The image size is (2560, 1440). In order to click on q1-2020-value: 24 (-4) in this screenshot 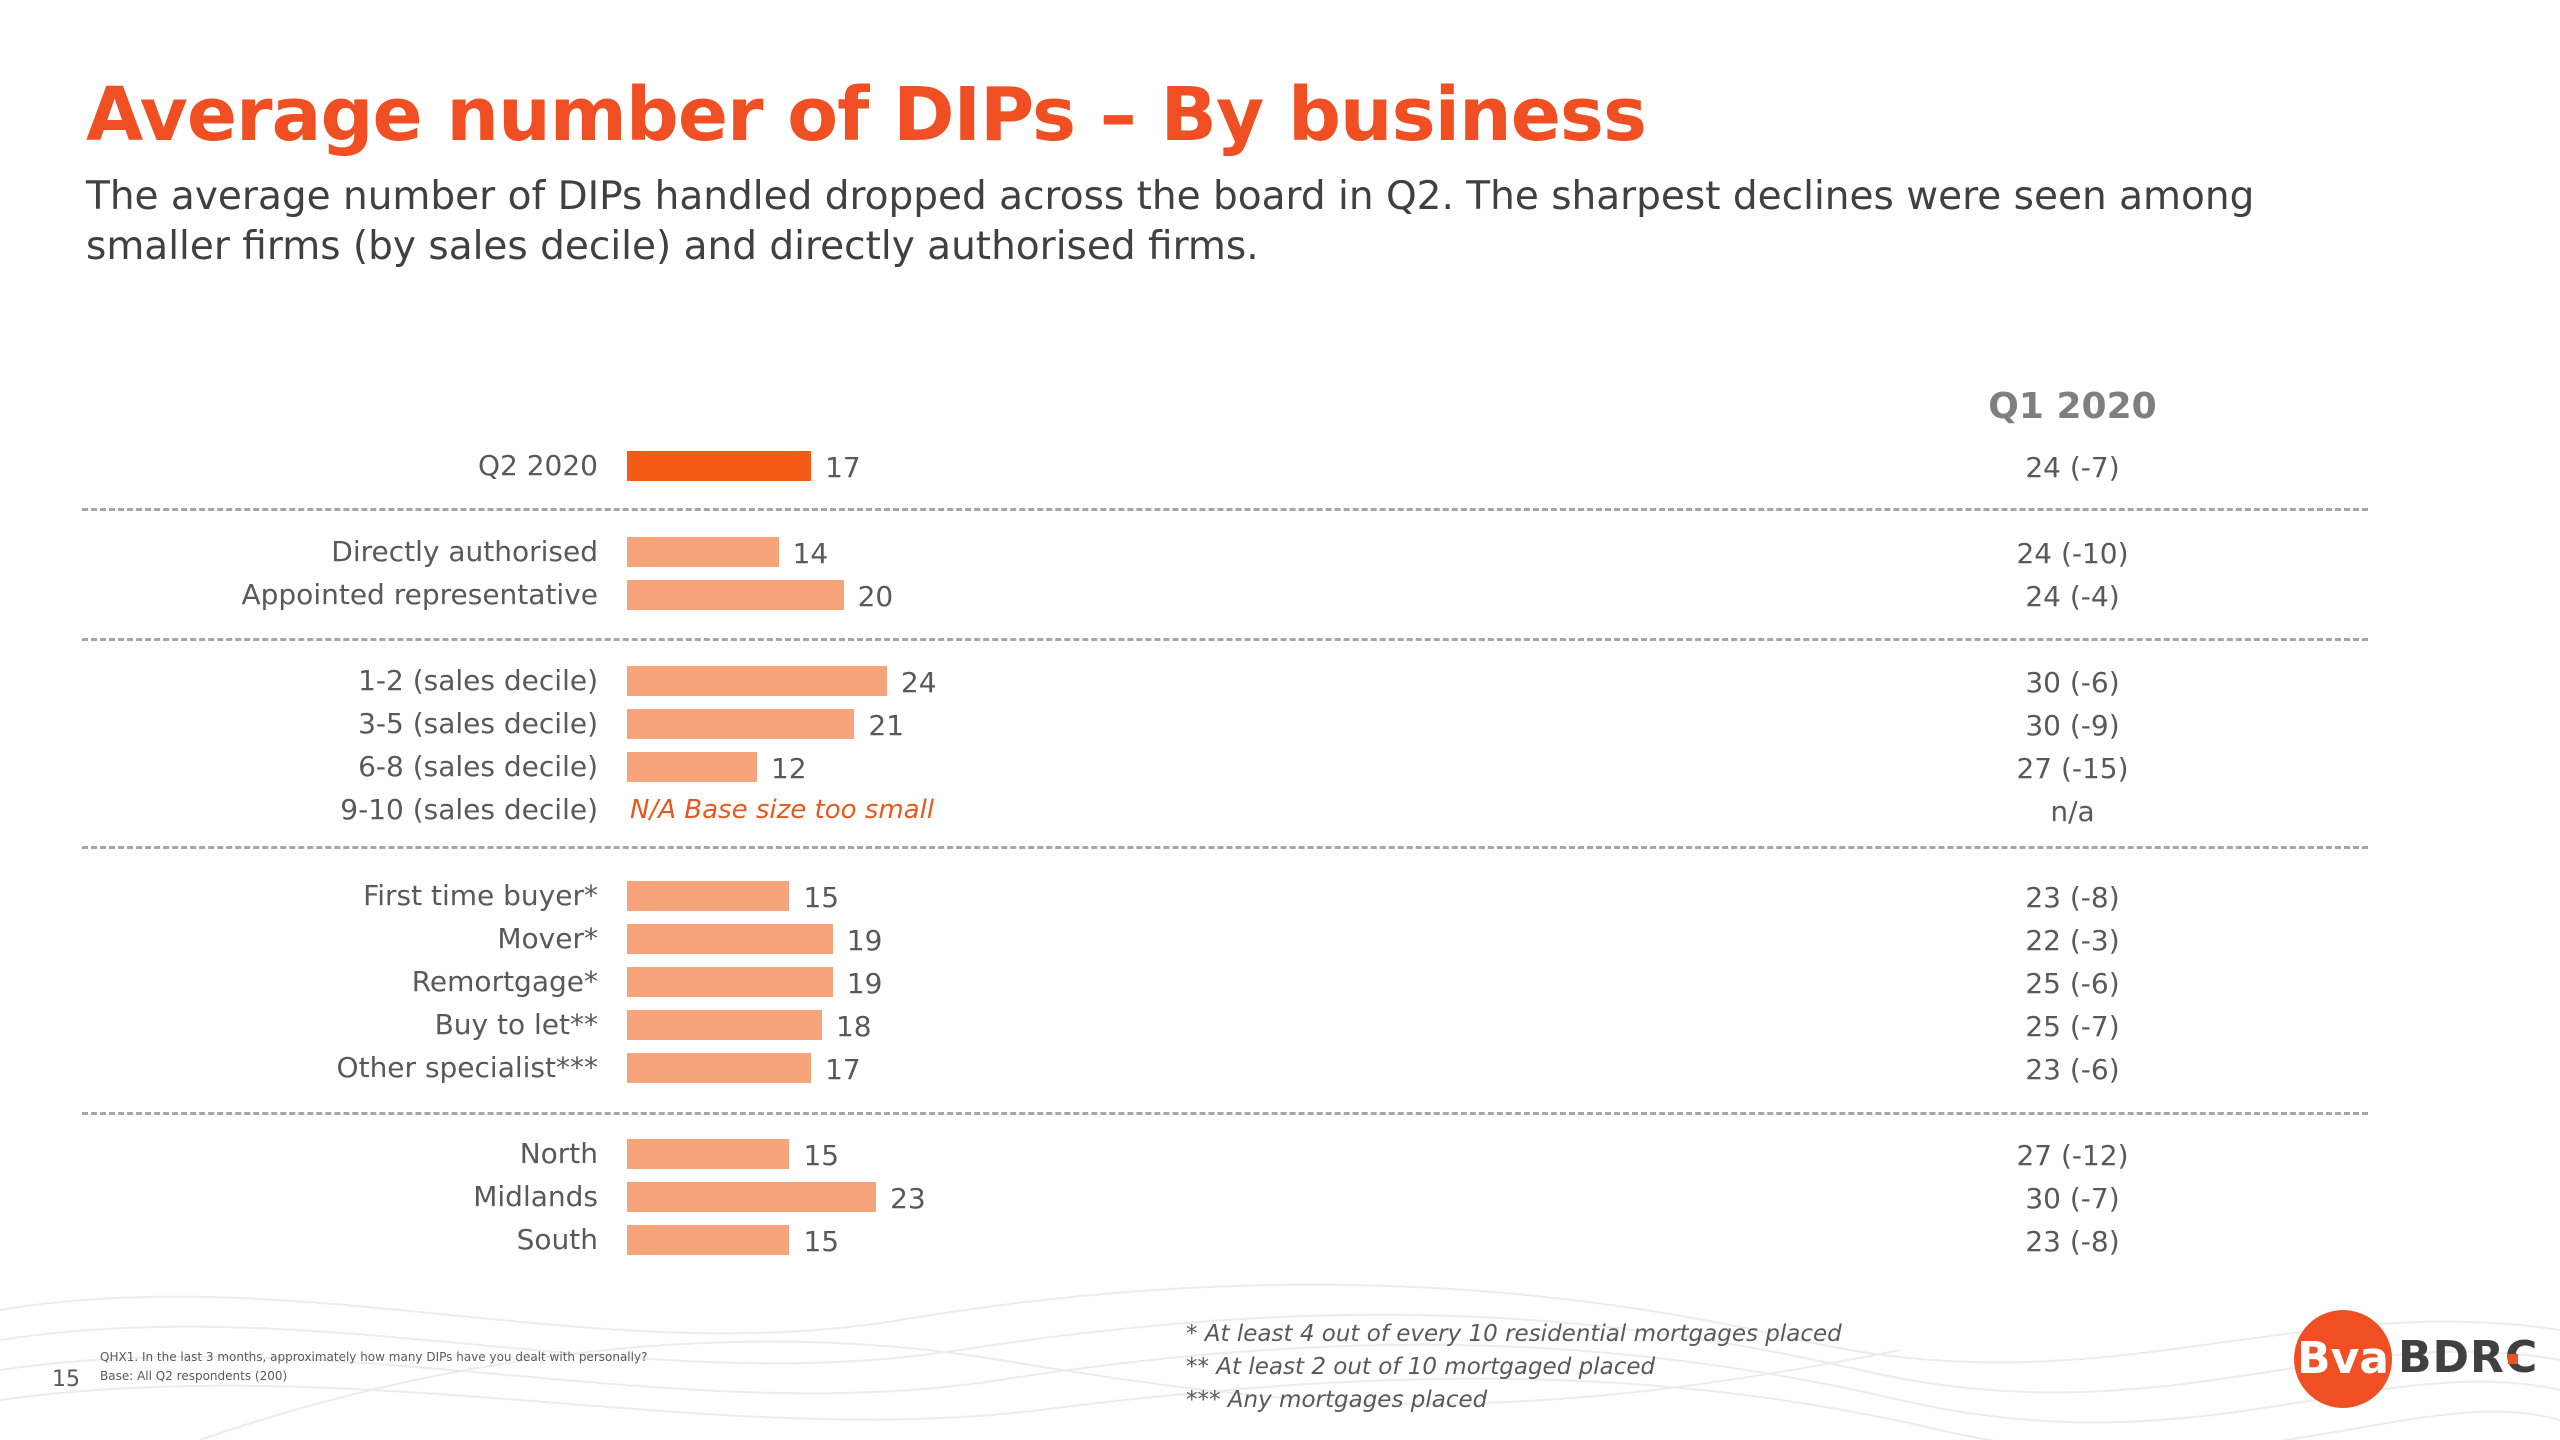, I will do `click(2072, 596)`.